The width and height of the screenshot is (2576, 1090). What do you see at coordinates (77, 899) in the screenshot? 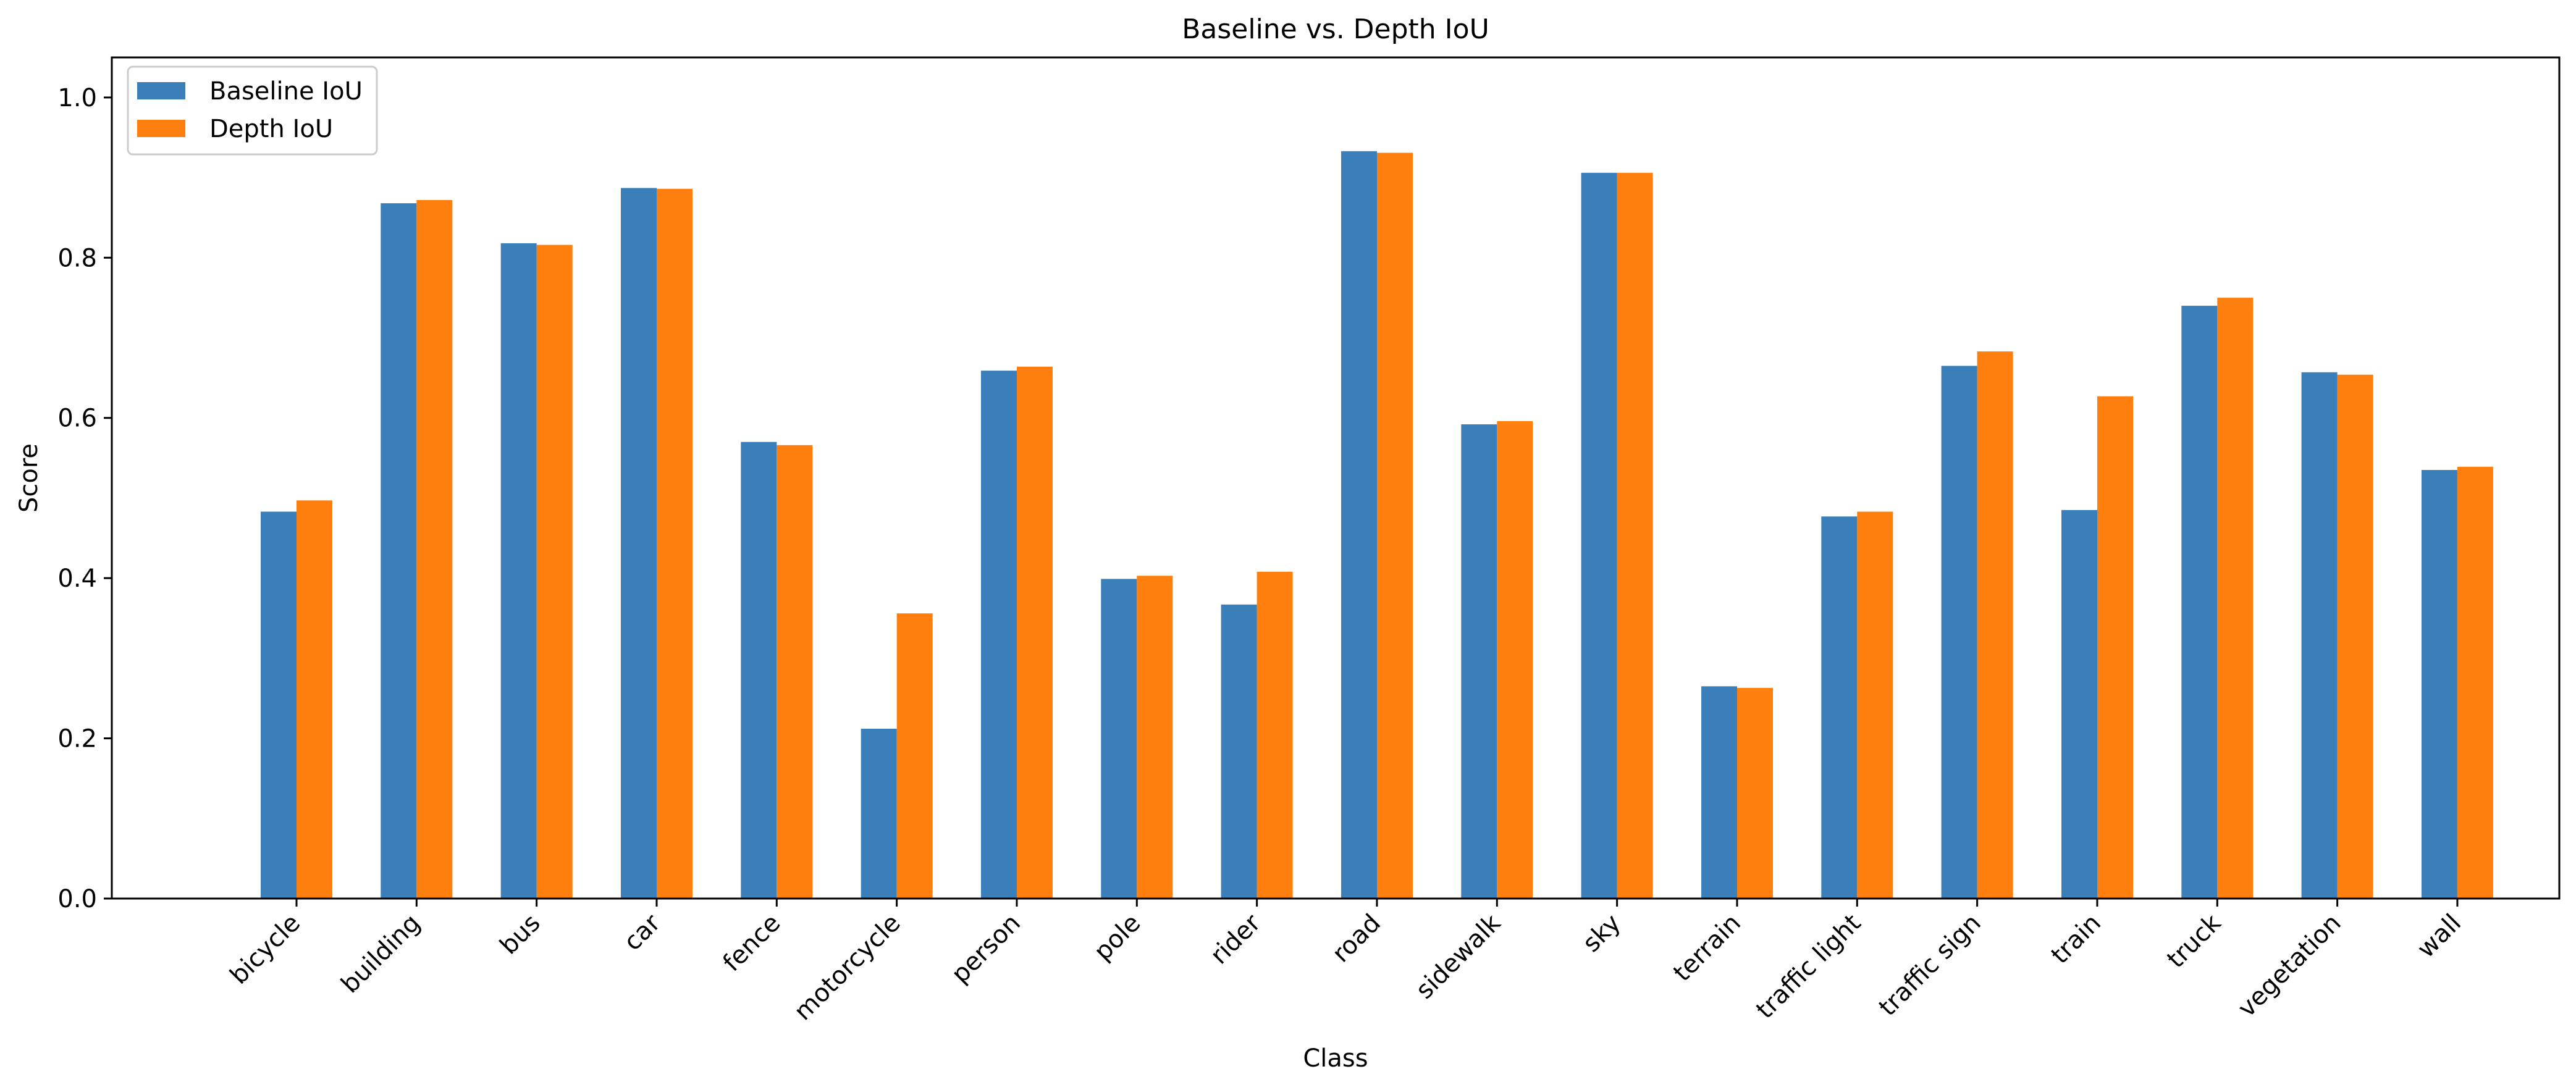
I see `y-tick-label: 0.0` at bounding box center [77, 899].